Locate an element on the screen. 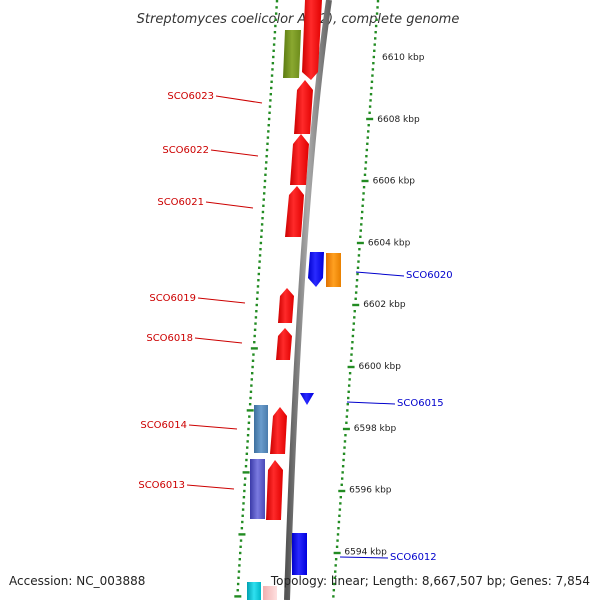  gene-sco6019 is located at coordinates (286, 305).